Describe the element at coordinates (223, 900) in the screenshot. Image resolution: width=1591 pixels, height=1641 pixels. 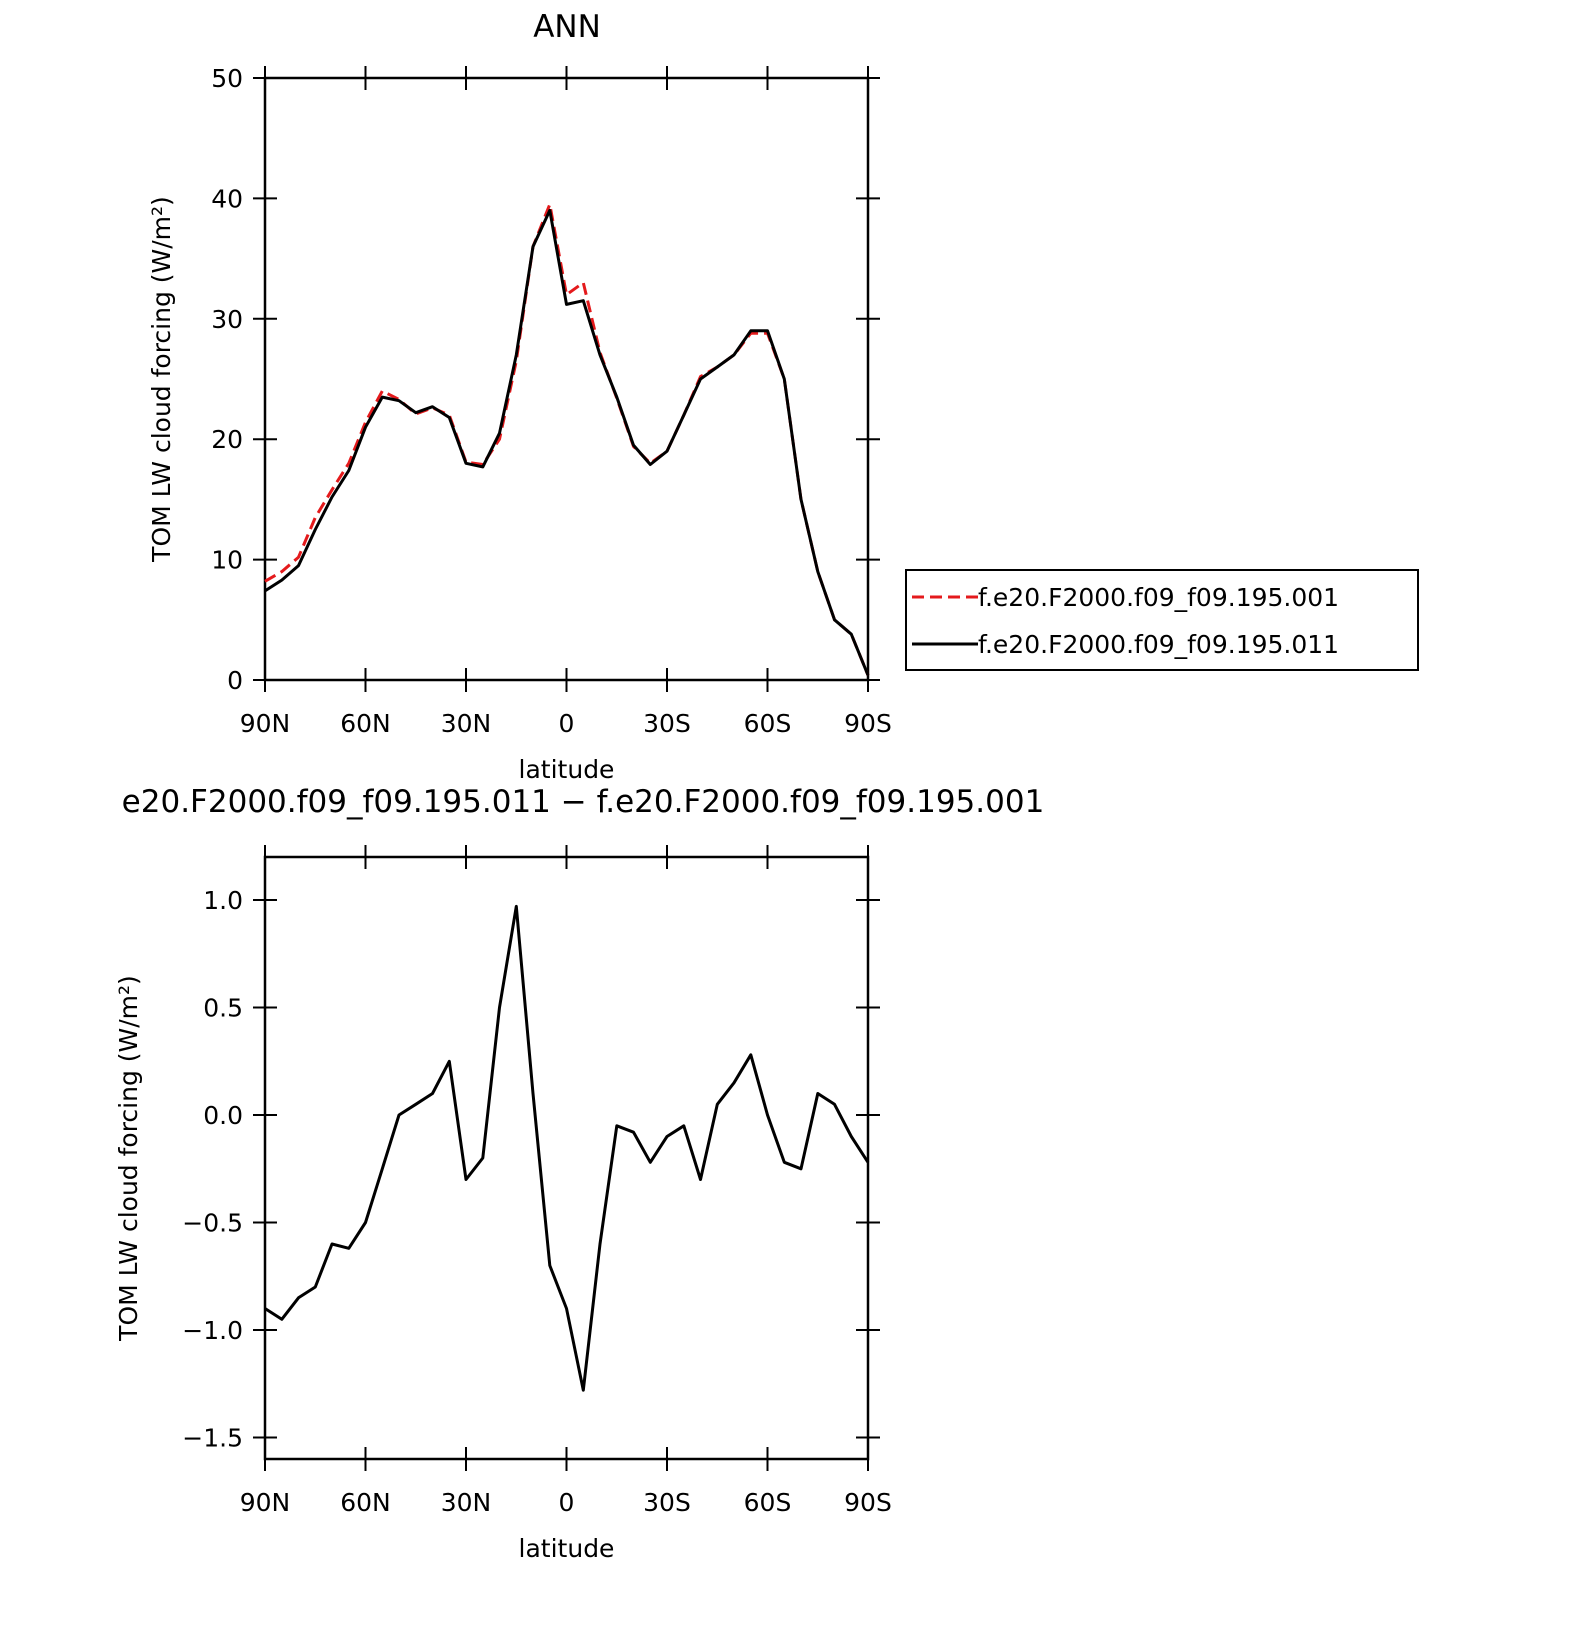
I see `y-tick-label: 1.0` at that location.